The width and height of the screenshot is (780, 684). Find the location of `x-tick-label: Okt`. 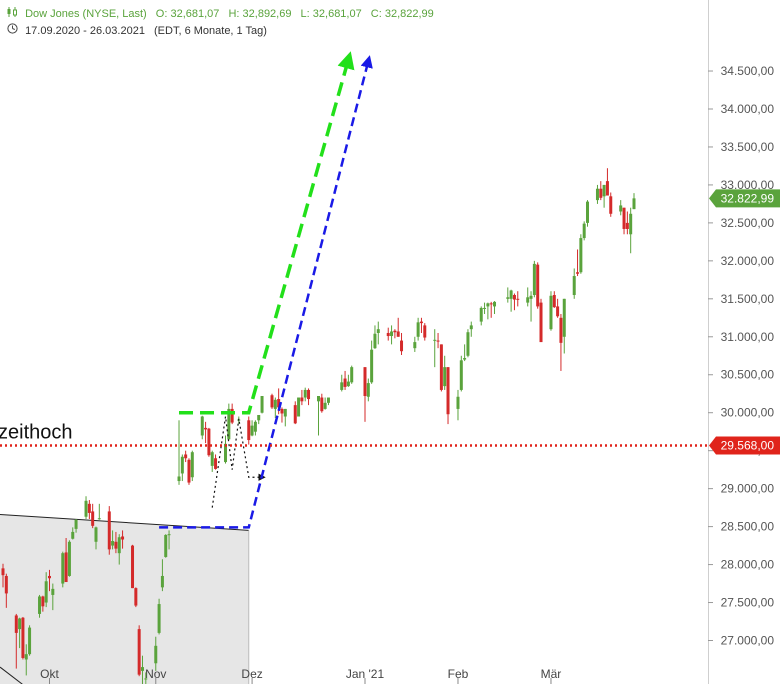

x-tick-label: Okt is located at coordinates (49, 674).